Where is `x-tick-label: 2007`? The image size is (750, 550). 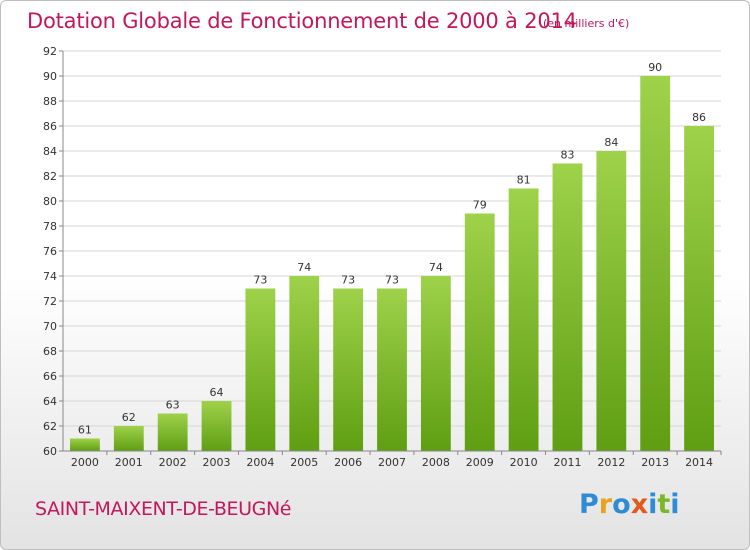
x-tick-label: 2007 is located at coordinates (392, 462).